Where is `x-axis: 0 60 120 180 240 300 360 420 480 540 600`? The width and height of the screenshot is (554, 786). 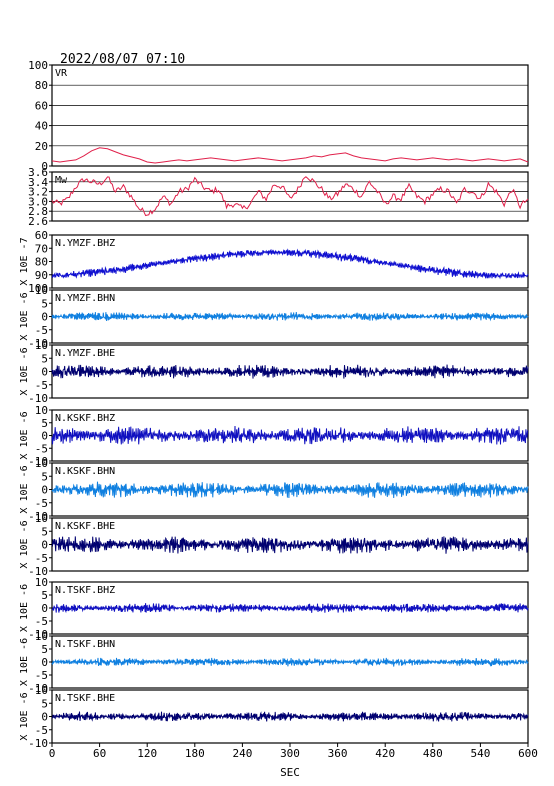
x-axis: 0 60 120 180 240 300 360 420 480 540 600 is located at coordinates (293, 751).